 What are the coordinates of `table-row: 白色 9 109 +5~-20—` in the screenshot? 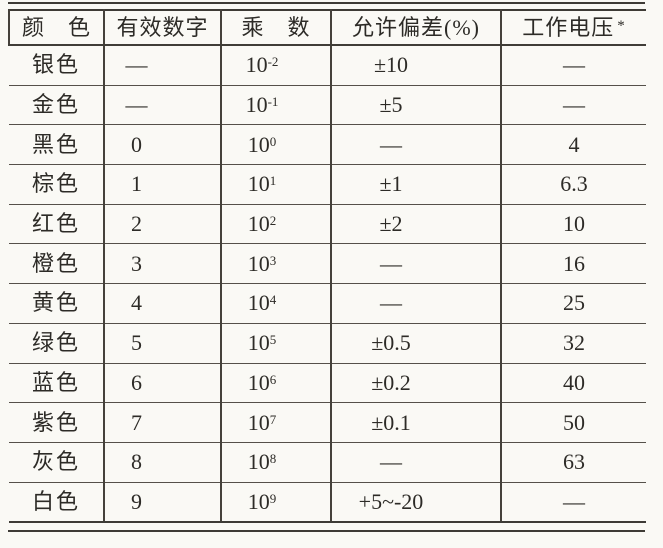 It's located at (327, 503).